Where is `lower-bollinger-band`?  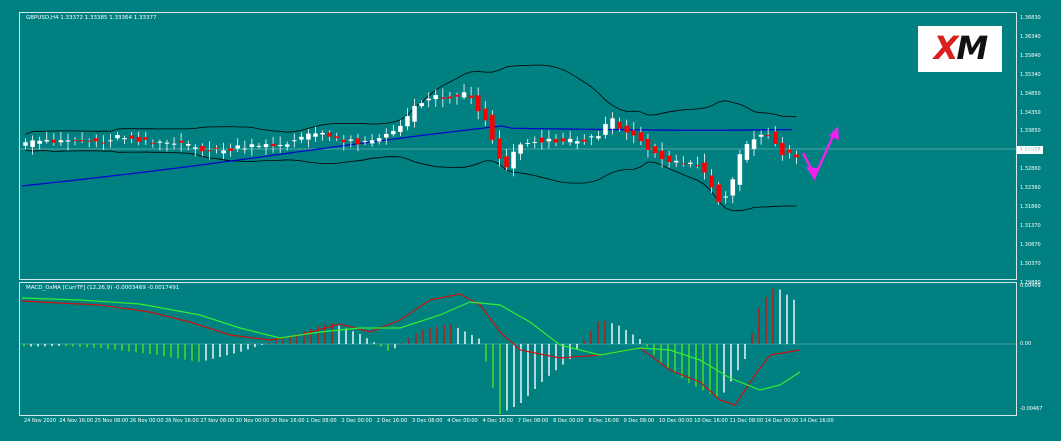 lower-bollinger-band is located at coordinates (411, 180).